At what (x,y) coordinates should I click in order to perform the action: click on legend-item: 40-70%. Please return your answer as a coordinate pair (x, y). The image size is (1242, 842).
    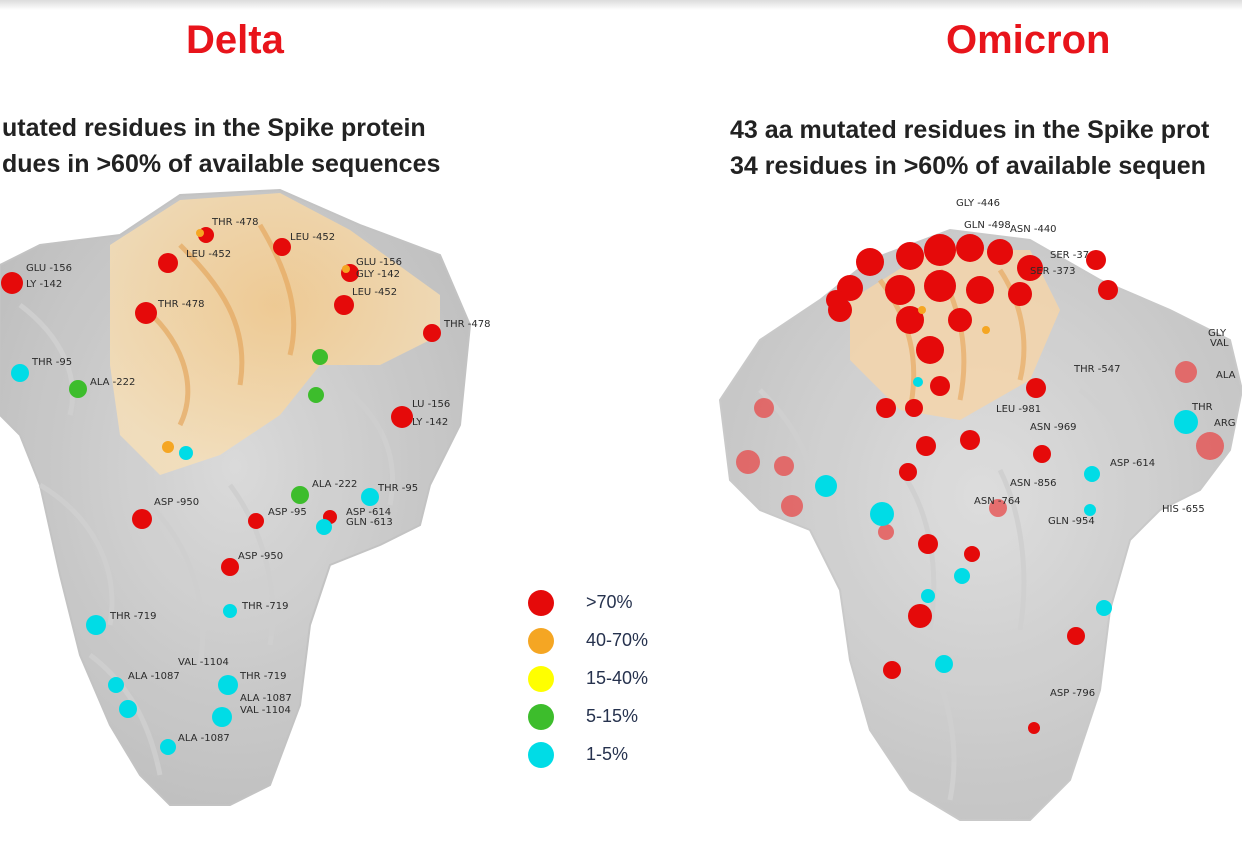
    Looking at the image, I should click on (601, 641).